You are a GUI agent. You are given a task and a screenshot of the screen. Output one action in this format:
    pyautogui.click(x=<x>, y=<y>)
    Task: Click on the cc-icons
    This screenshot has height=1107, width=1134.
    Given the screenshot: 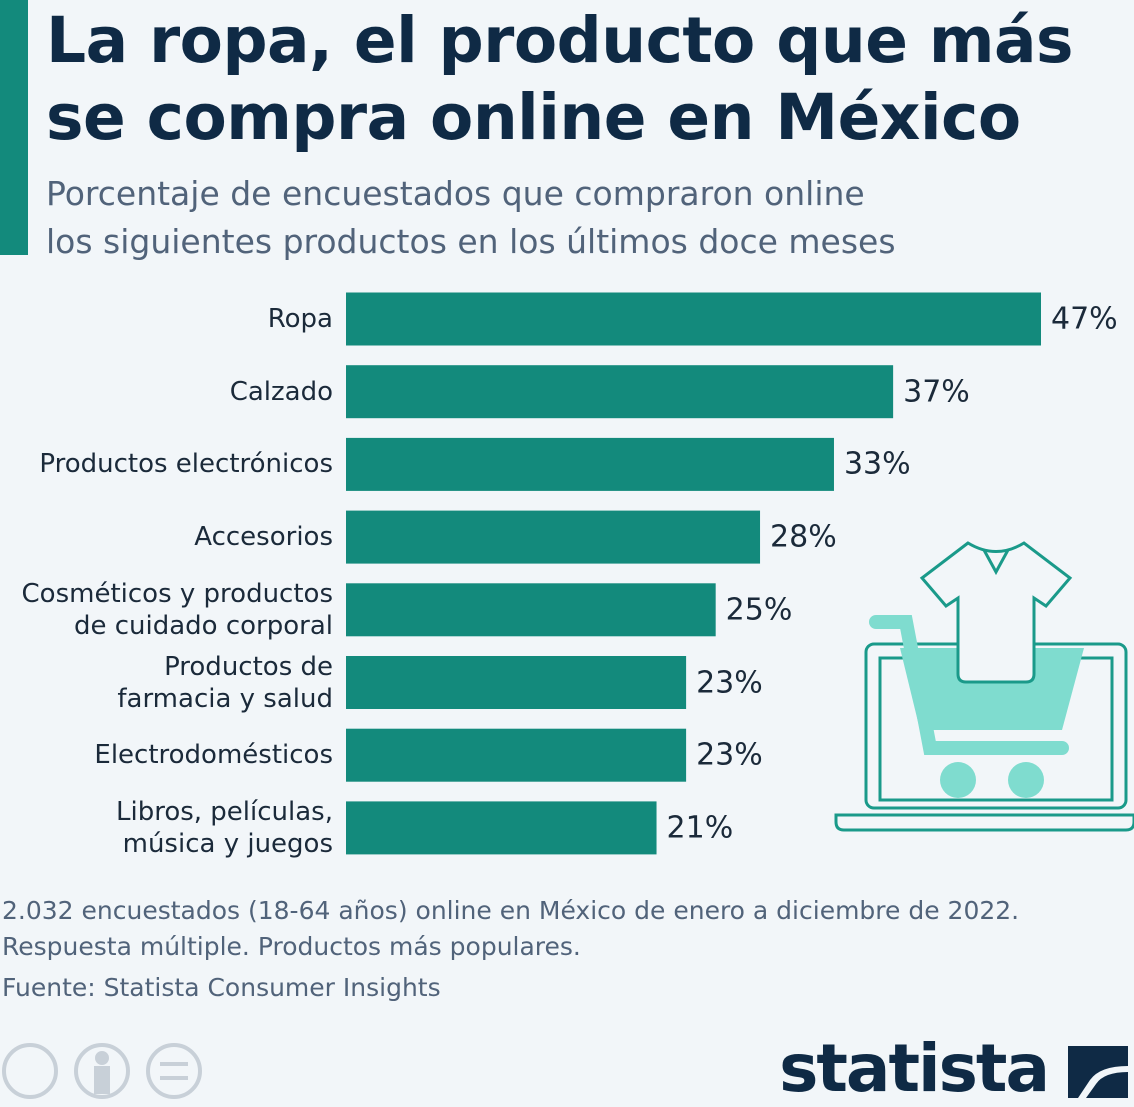 What is the action you would take?
    pyautogui.click(x=102, y=1071)
    